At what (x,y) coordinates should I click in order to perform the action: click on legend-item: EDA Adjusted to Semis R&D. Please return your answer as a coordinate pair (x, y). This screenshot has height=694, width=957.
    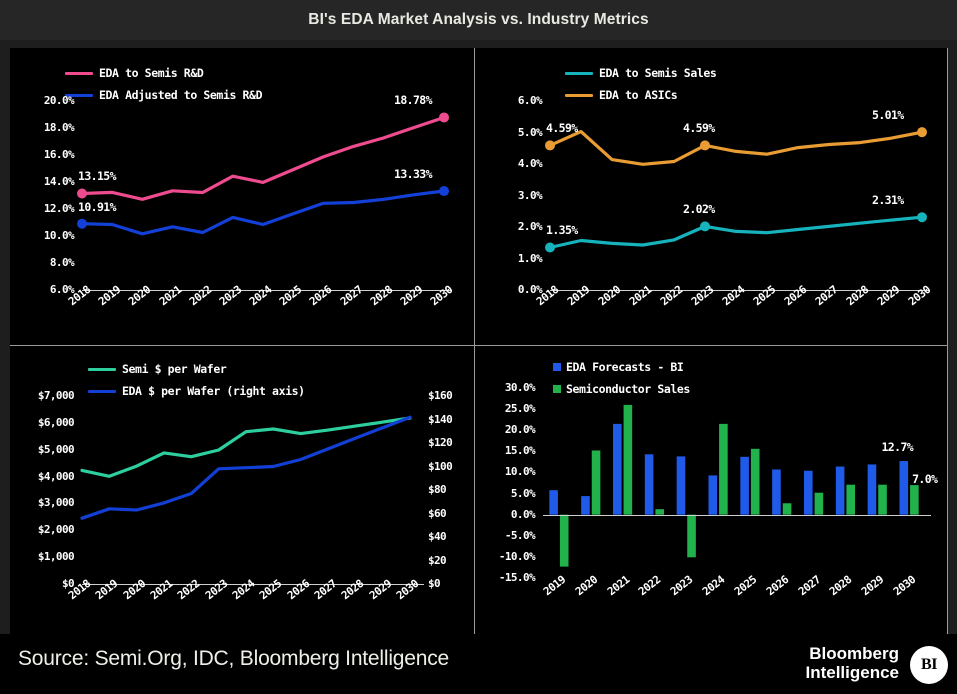
    Looking at the image, I should click on (163, 95).